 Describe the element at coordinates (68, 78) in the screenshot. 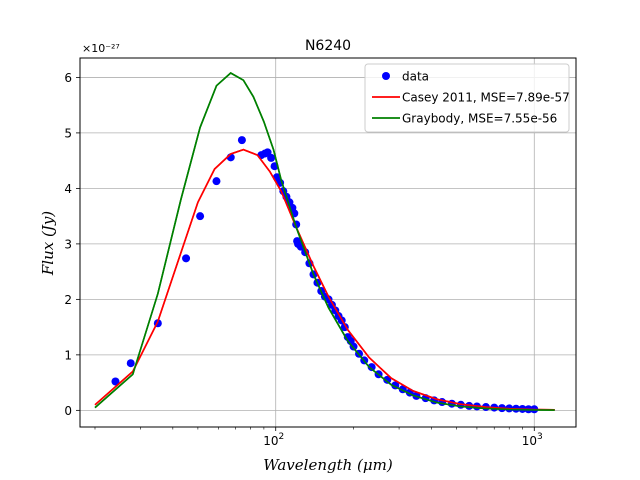

I see `y-tick-label: 6` at that location.